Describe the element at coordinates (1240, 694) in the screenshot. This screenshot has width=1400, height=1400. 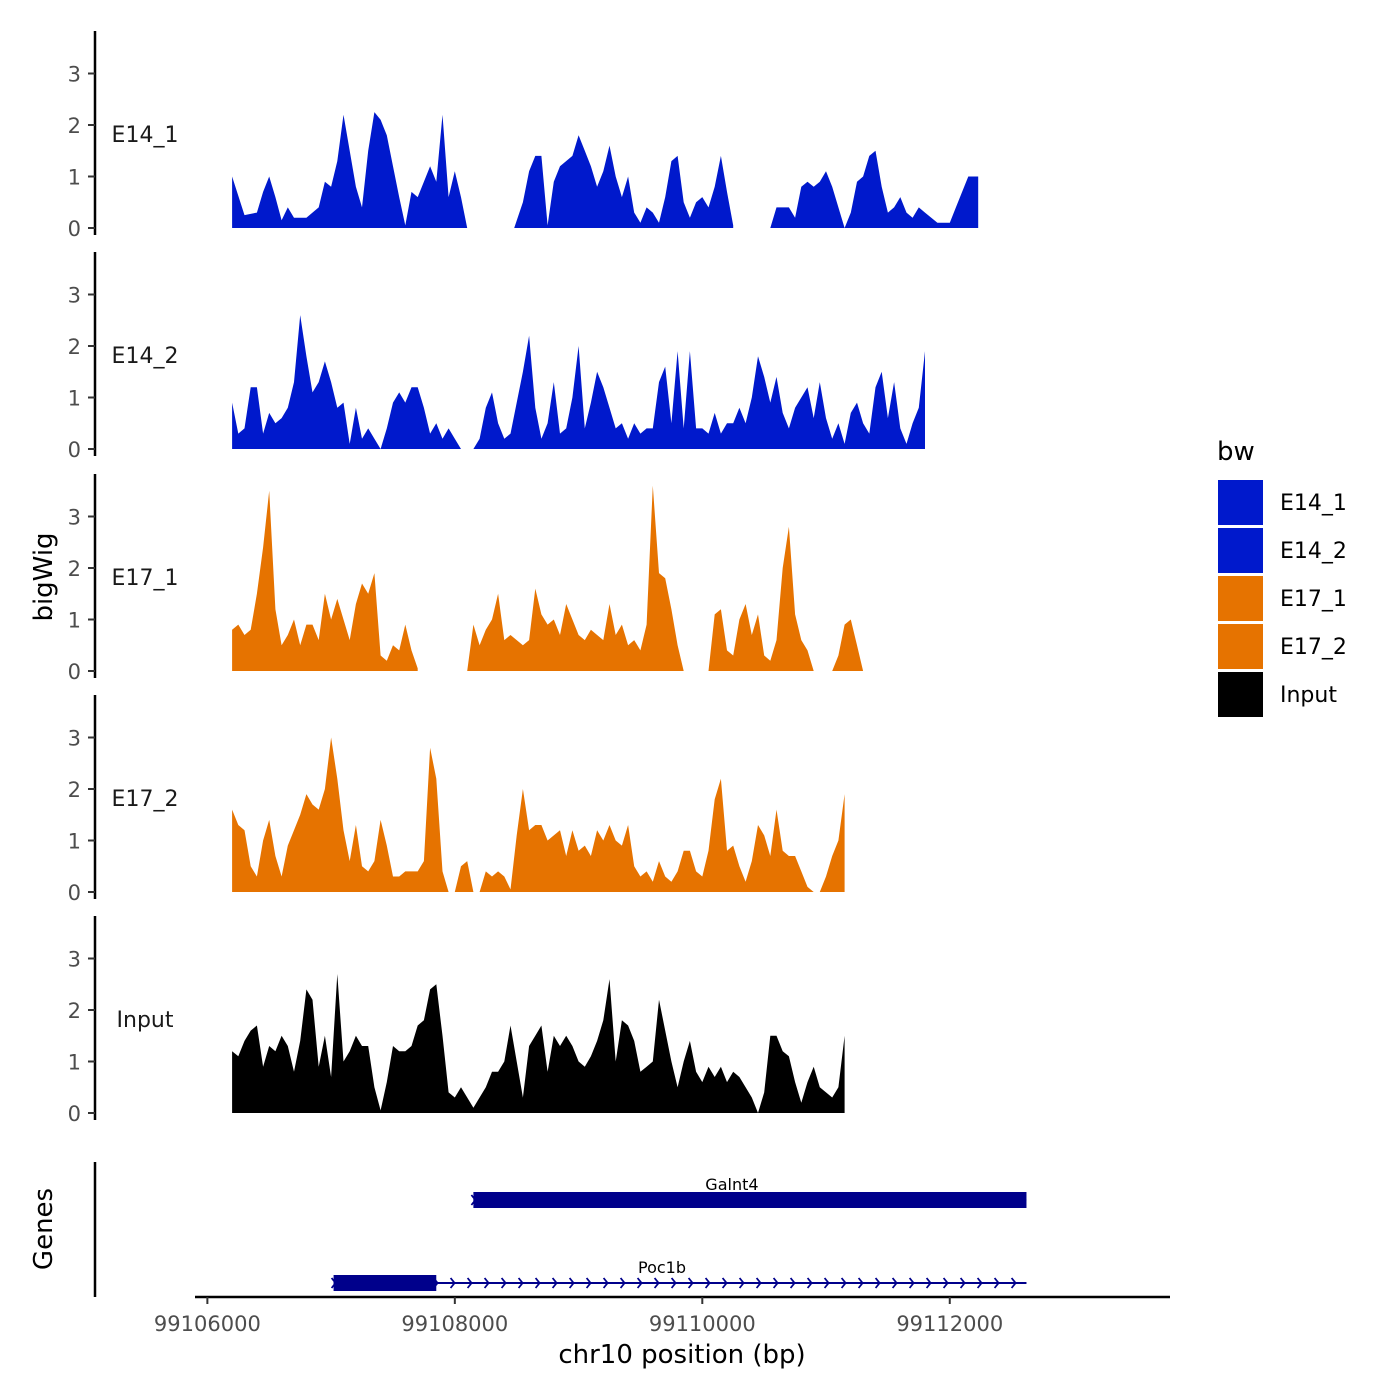
I see `legend-swatch-Input` at that location.